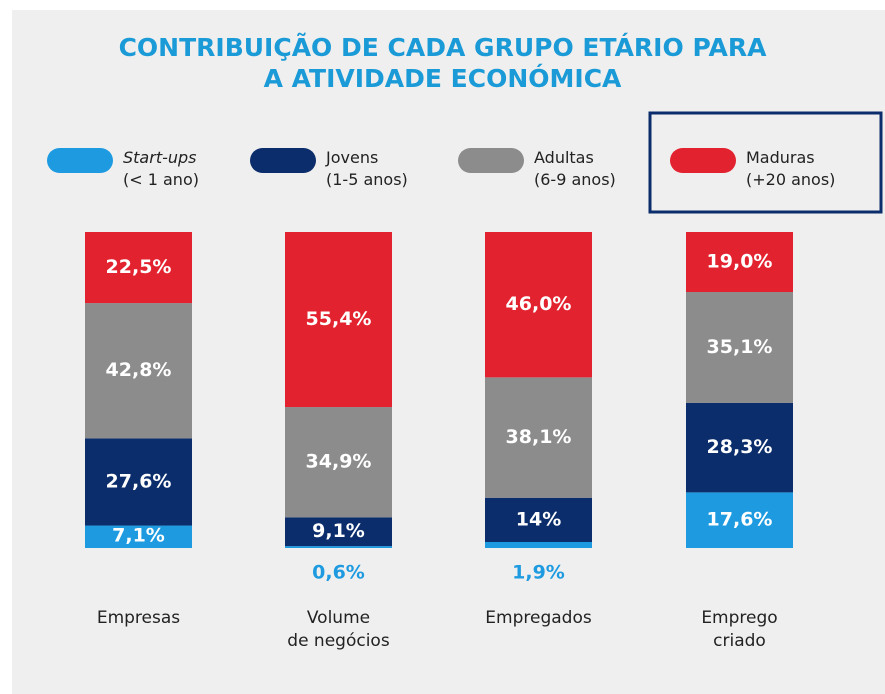 Image resolution: width=885 pixels, height=694 pixels. What do you see at coordinates (161, 169) in the screenshot?
I see `legend-label: Start-ups (< 1 ano)` at bounding box center [161, 169].